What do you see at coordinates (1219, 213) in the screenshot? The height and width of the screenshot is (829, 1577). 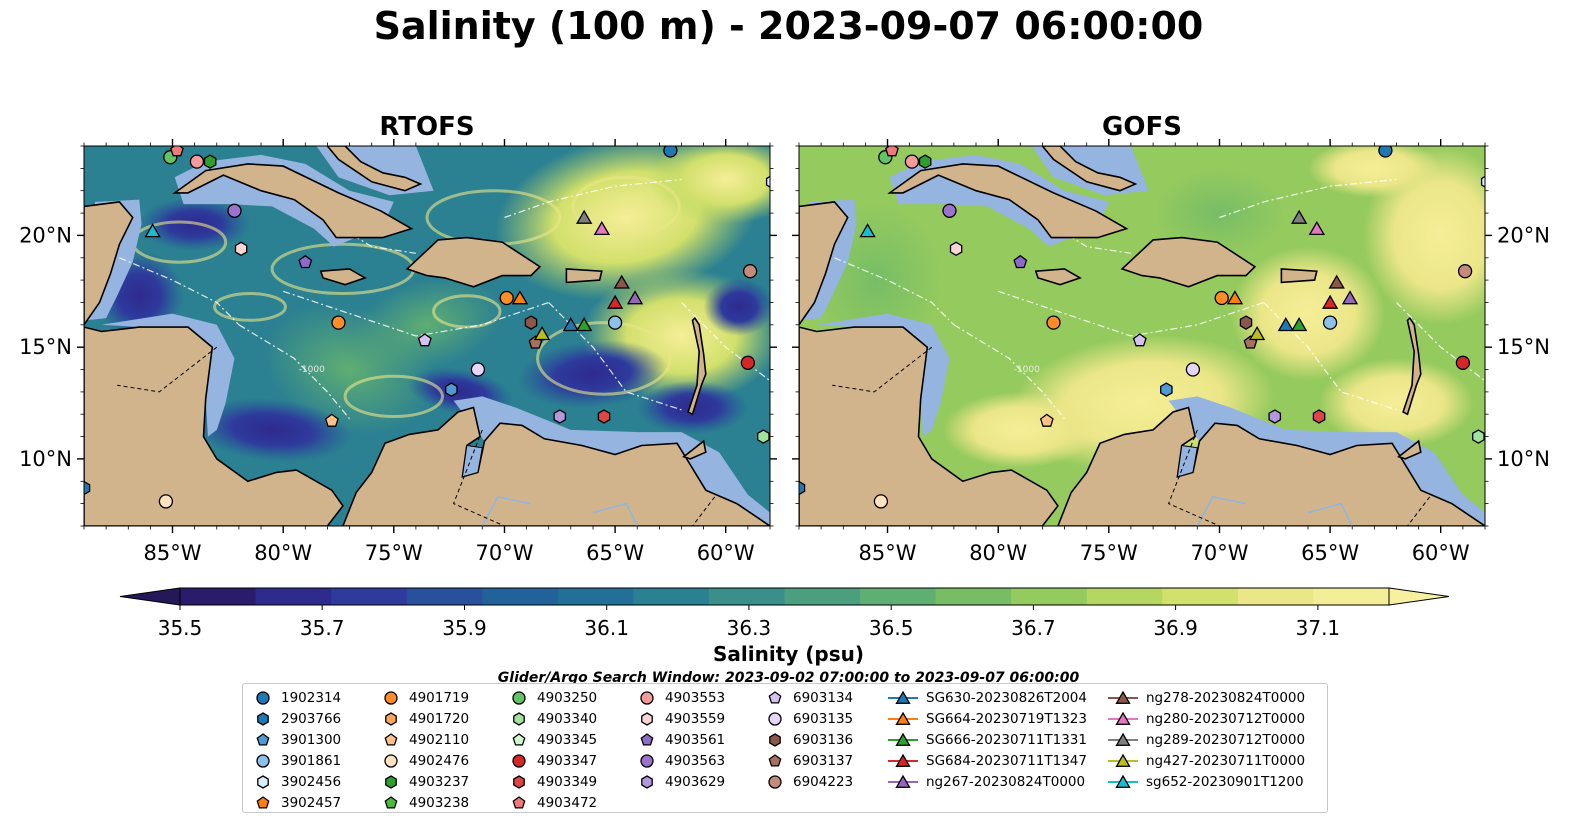 I see `salinity-blob` at bounding box center [1219, 213].